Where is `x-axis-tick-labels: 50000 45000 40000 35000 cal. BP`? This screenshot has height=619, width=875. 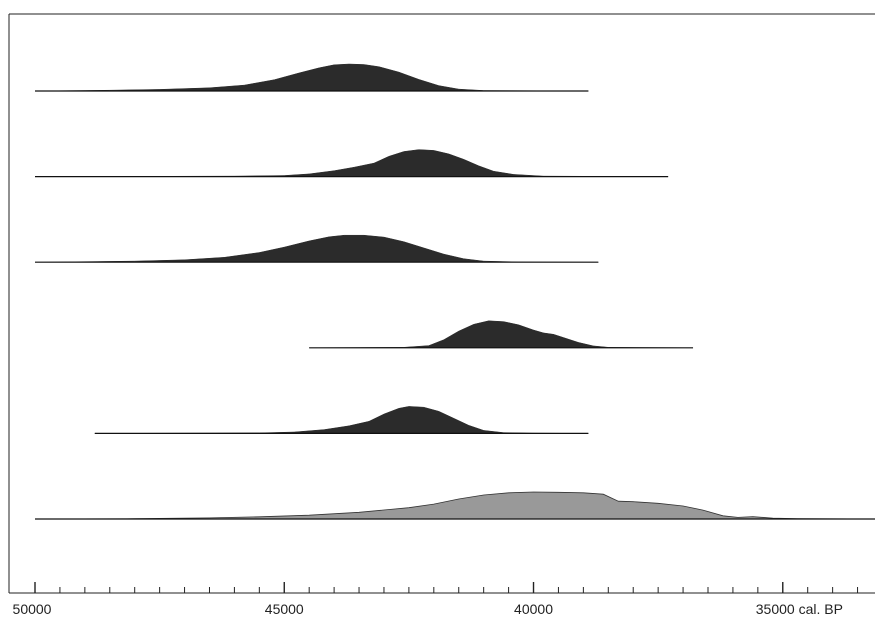 x-axis-tick-labels: 50000 45000 40000 35000 cal. BP is located at coordinates (428, 609).